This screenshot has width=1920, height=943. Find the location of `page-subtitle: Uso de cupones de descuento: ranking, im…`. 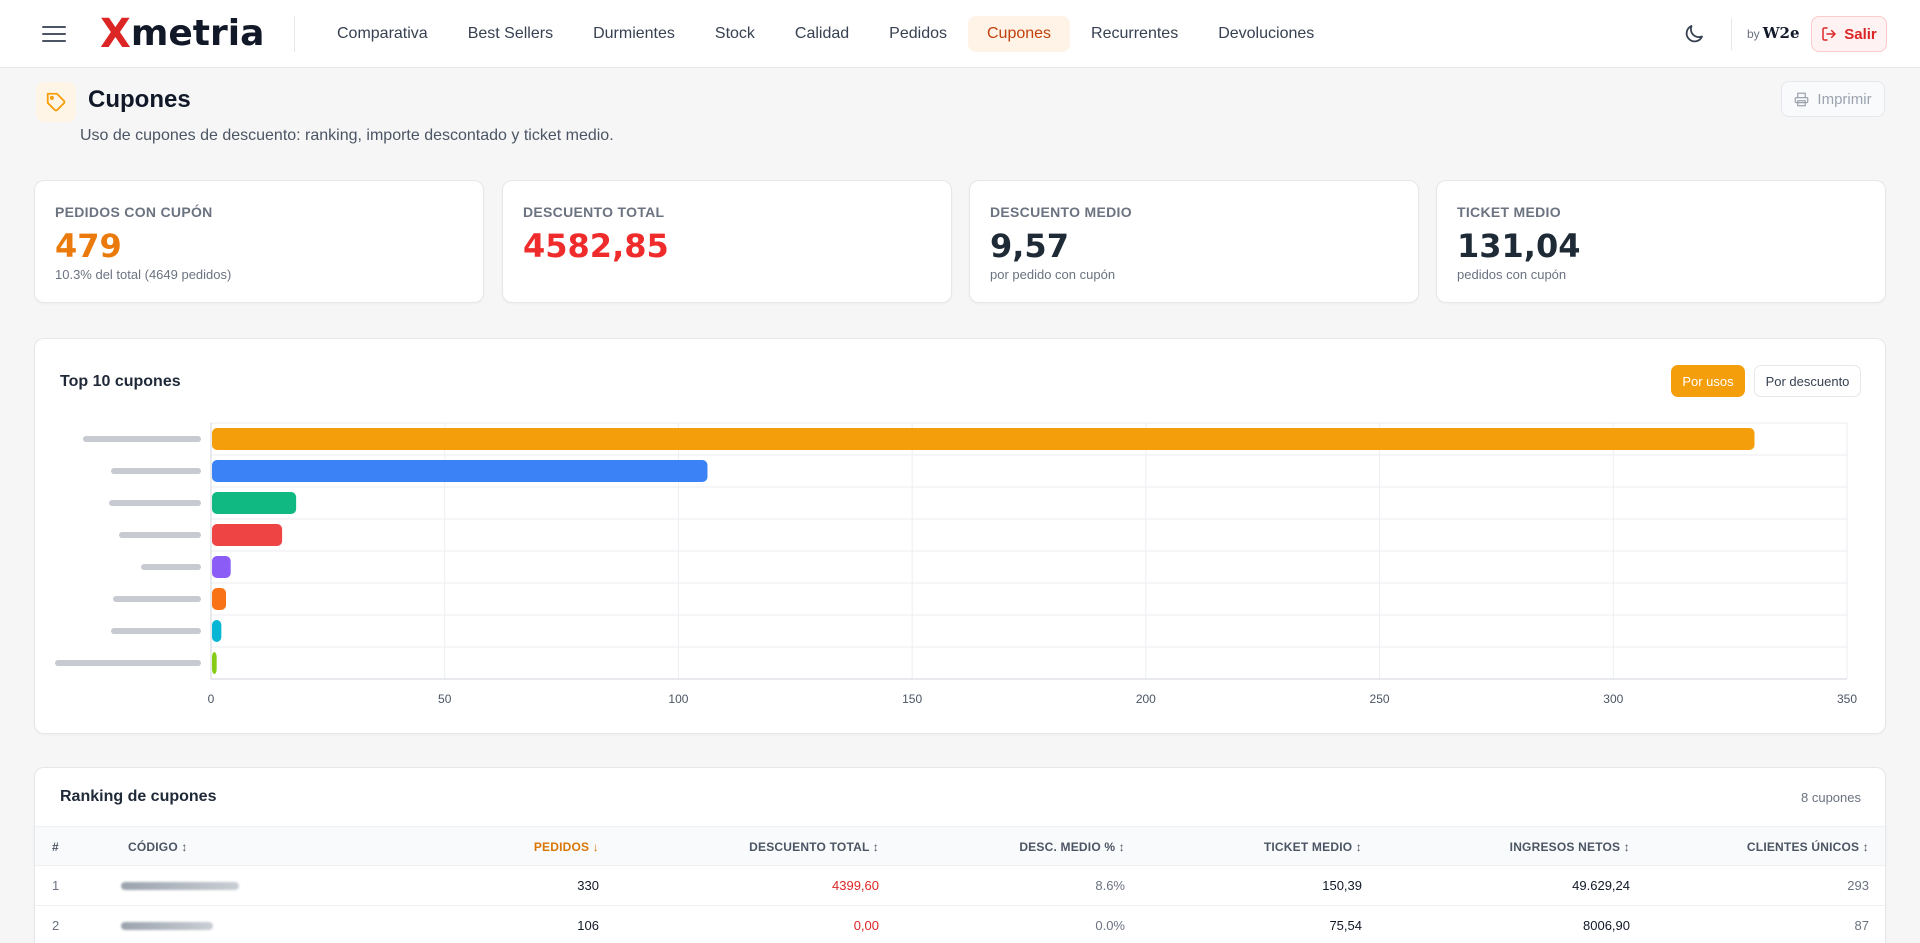

page-subtitle: Uso de cupones de descuento: ranking, im… is located at coordinates (347, 135).